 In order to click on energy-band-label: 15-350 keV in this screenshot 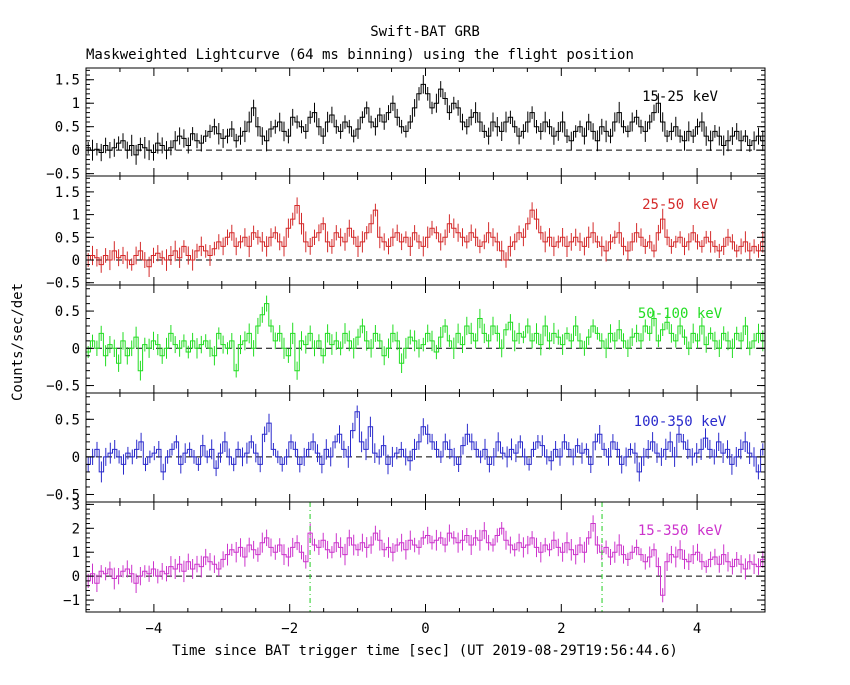, I will do `click(680, 531)`.